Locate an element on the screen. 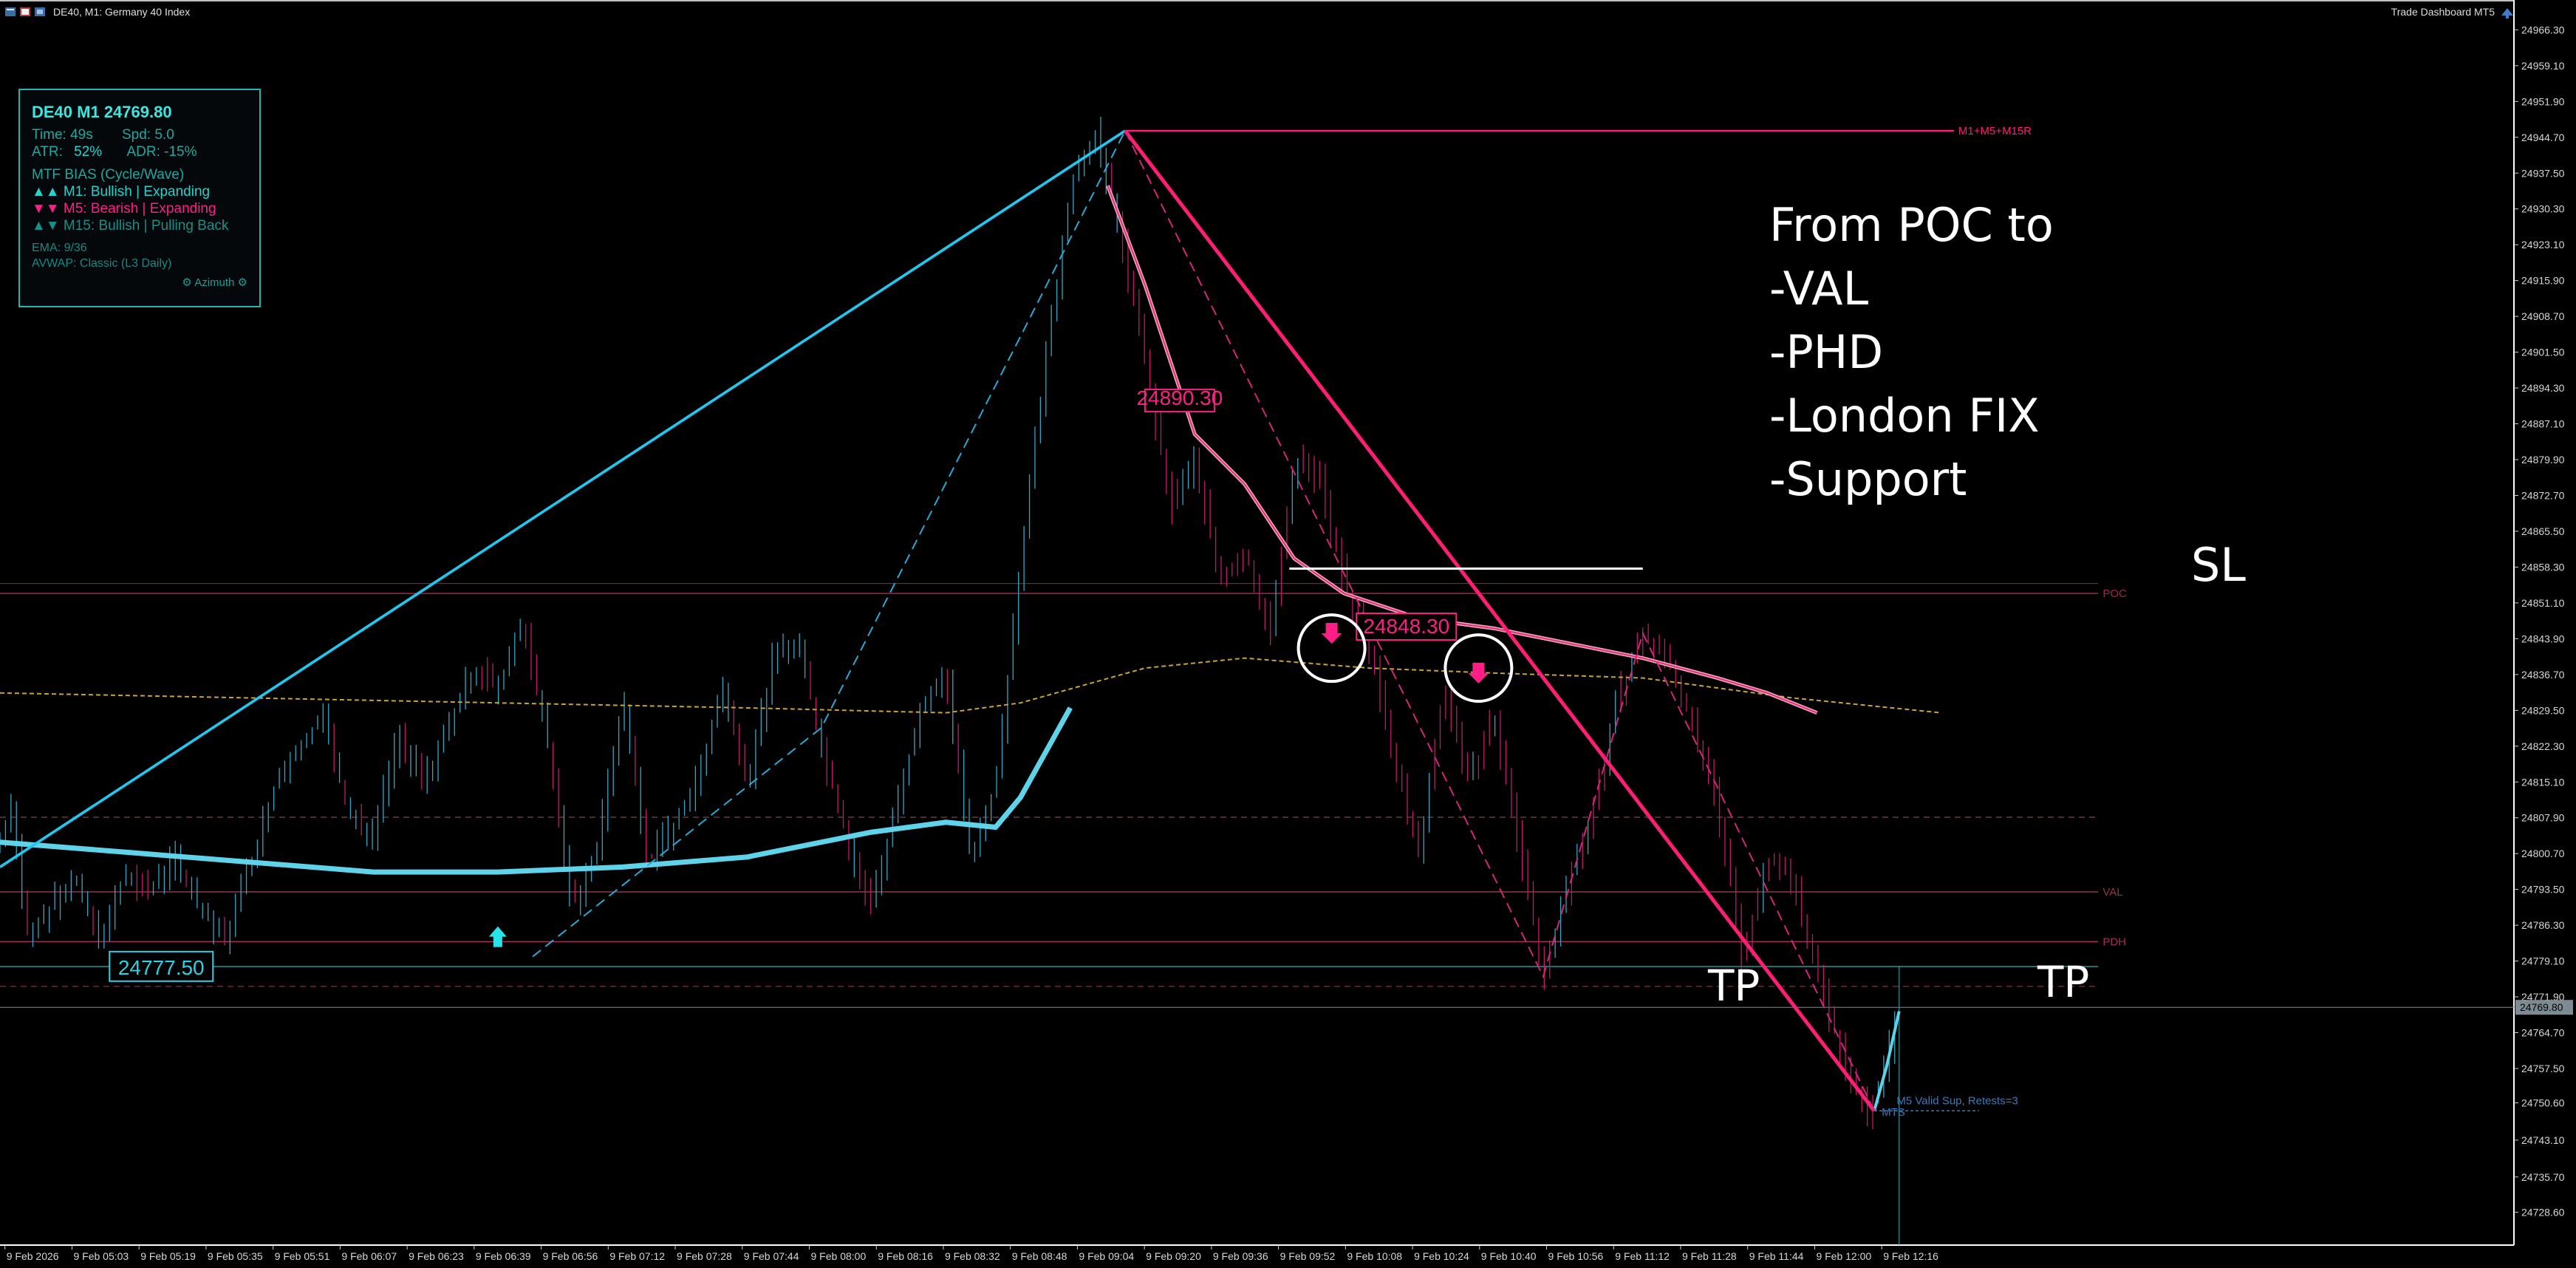 The width and height of the screenshot is (2576, 1268). spread-label: Spd: 5.0 is located at coordinates (148, 135).